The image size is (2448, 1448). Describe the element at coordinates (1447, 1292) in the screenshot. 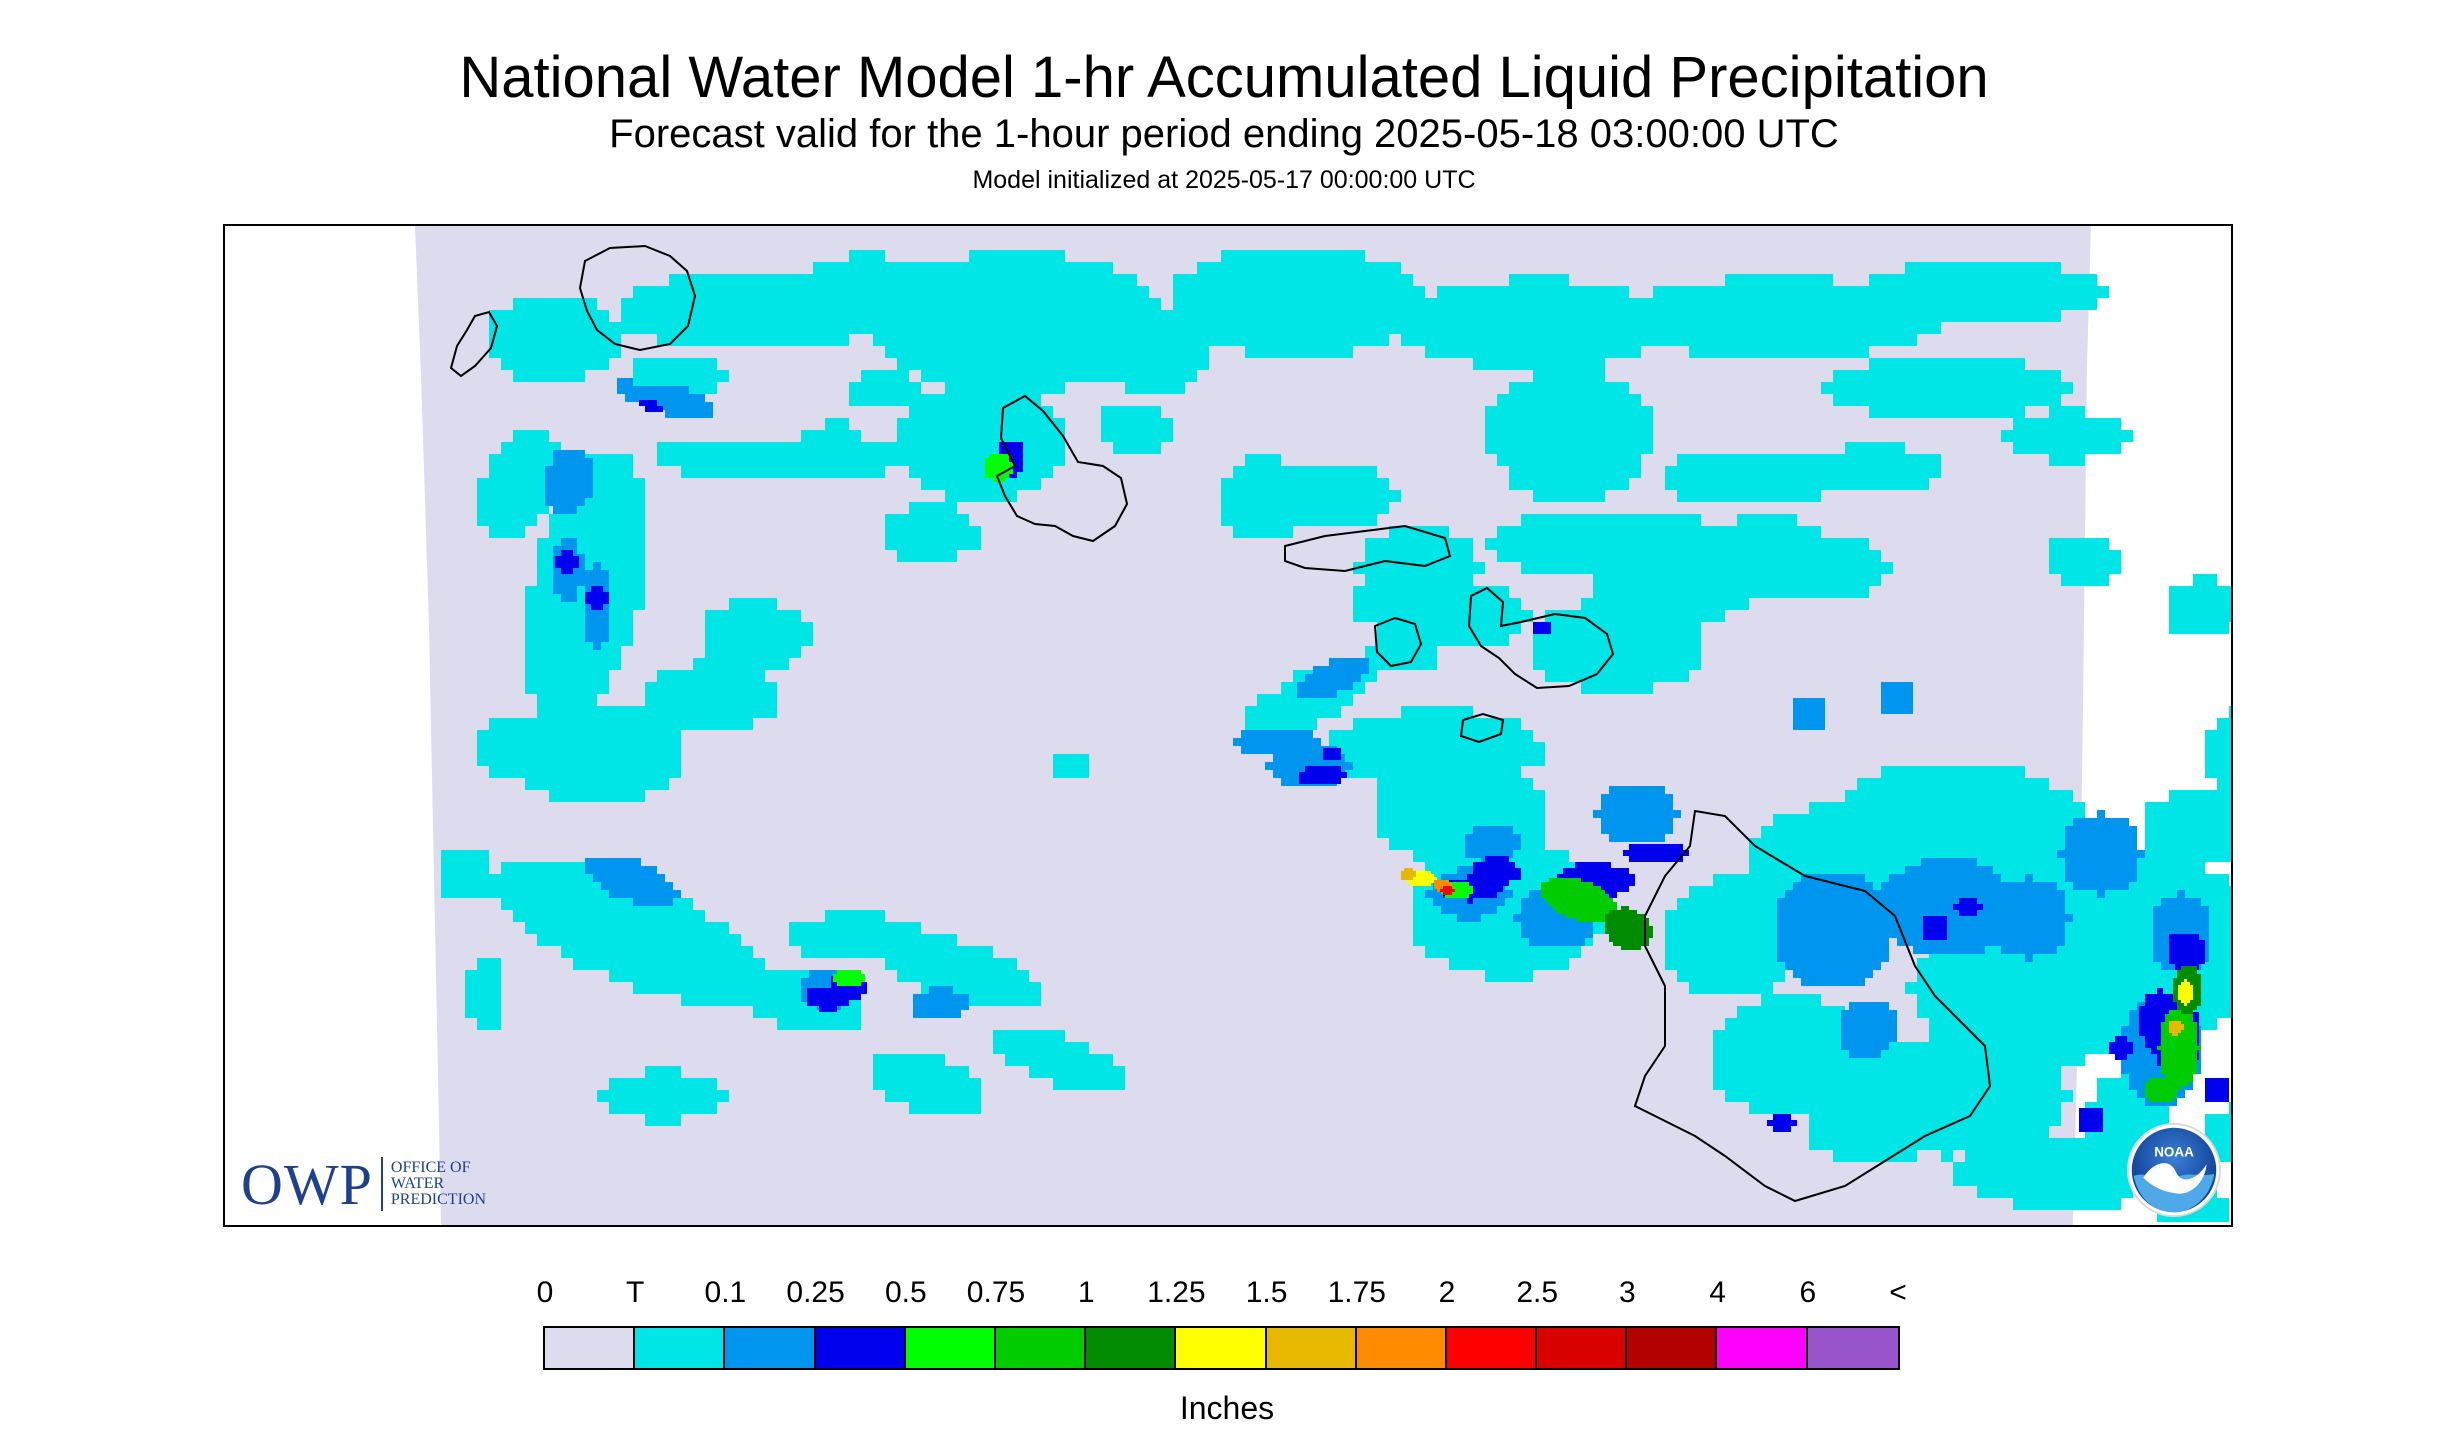

I see `legend-tick-label: 2` at that location.